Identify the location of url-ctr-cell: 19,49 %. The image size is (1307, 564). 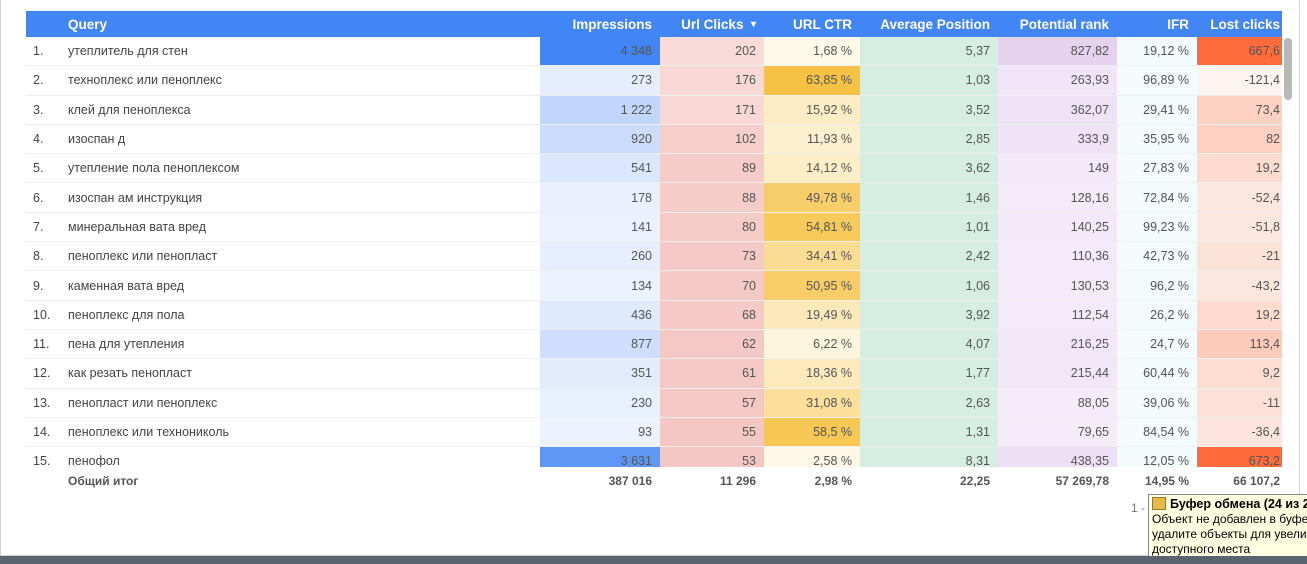
(812, 314).